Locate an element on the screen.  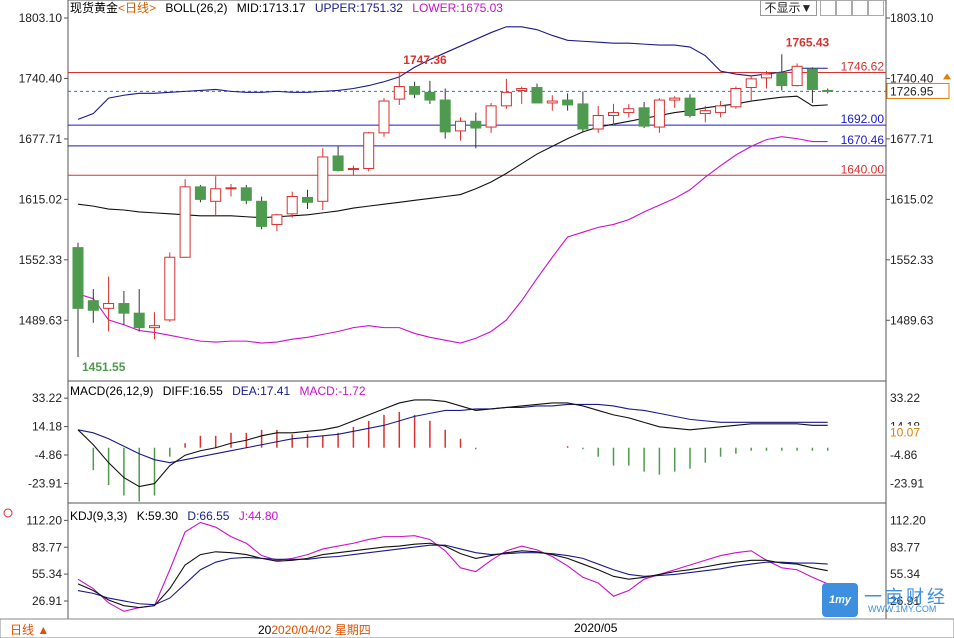
macd-value: MACD:-1.72 is located at coordinates (332, 391).